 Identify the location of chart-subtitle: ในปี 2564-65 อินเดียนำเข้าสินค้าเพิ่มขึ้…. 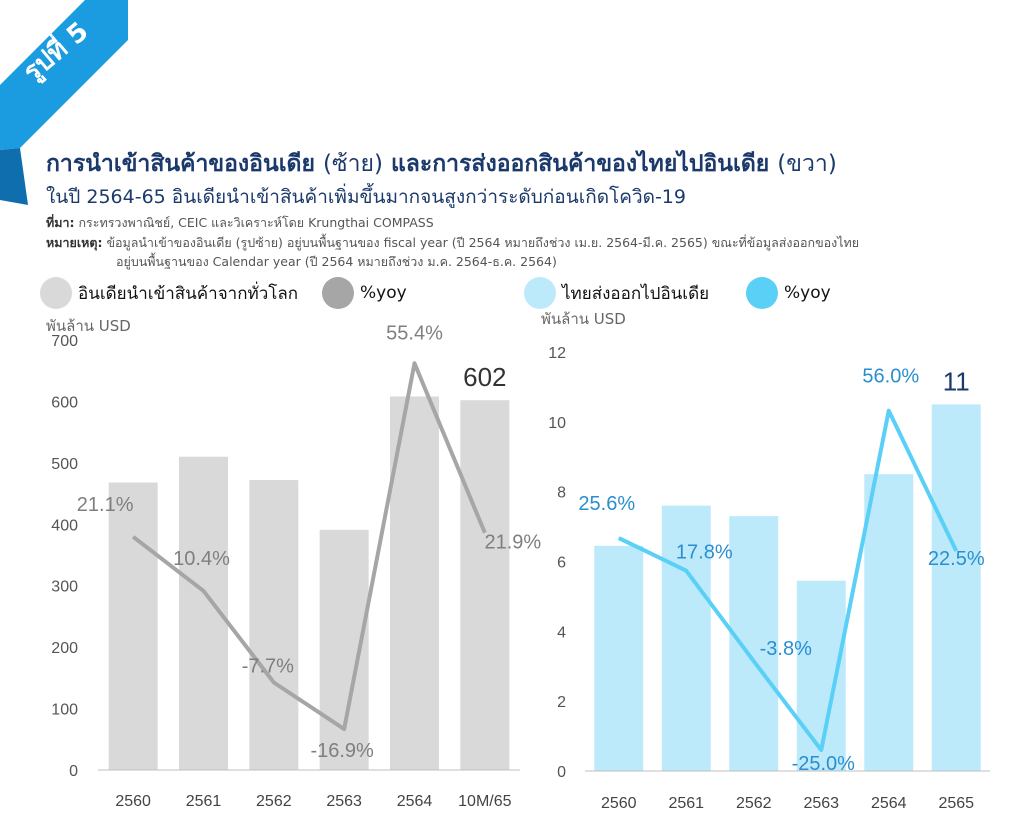
(366, 197).